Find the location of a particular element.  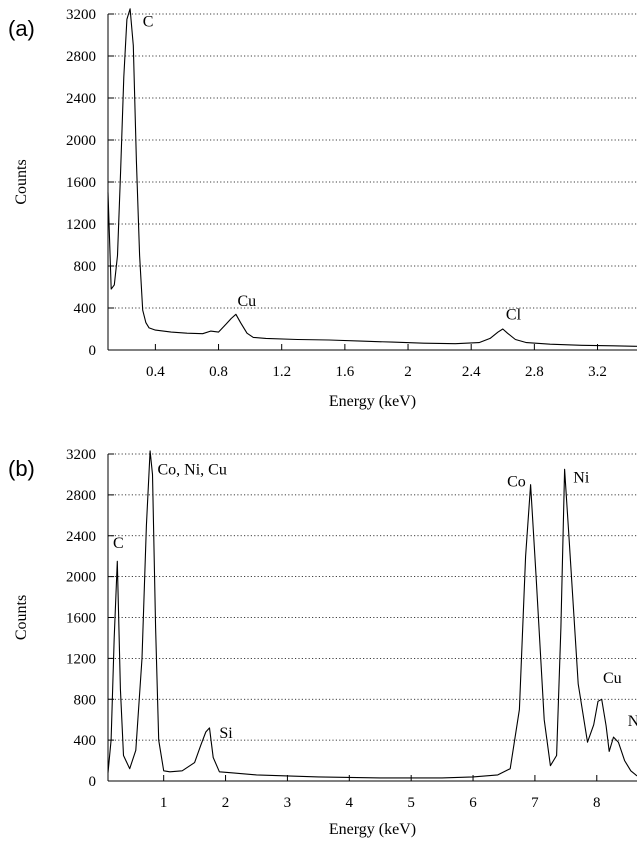

x-tick-label: 1.2 is located at coordinates (281, 372).